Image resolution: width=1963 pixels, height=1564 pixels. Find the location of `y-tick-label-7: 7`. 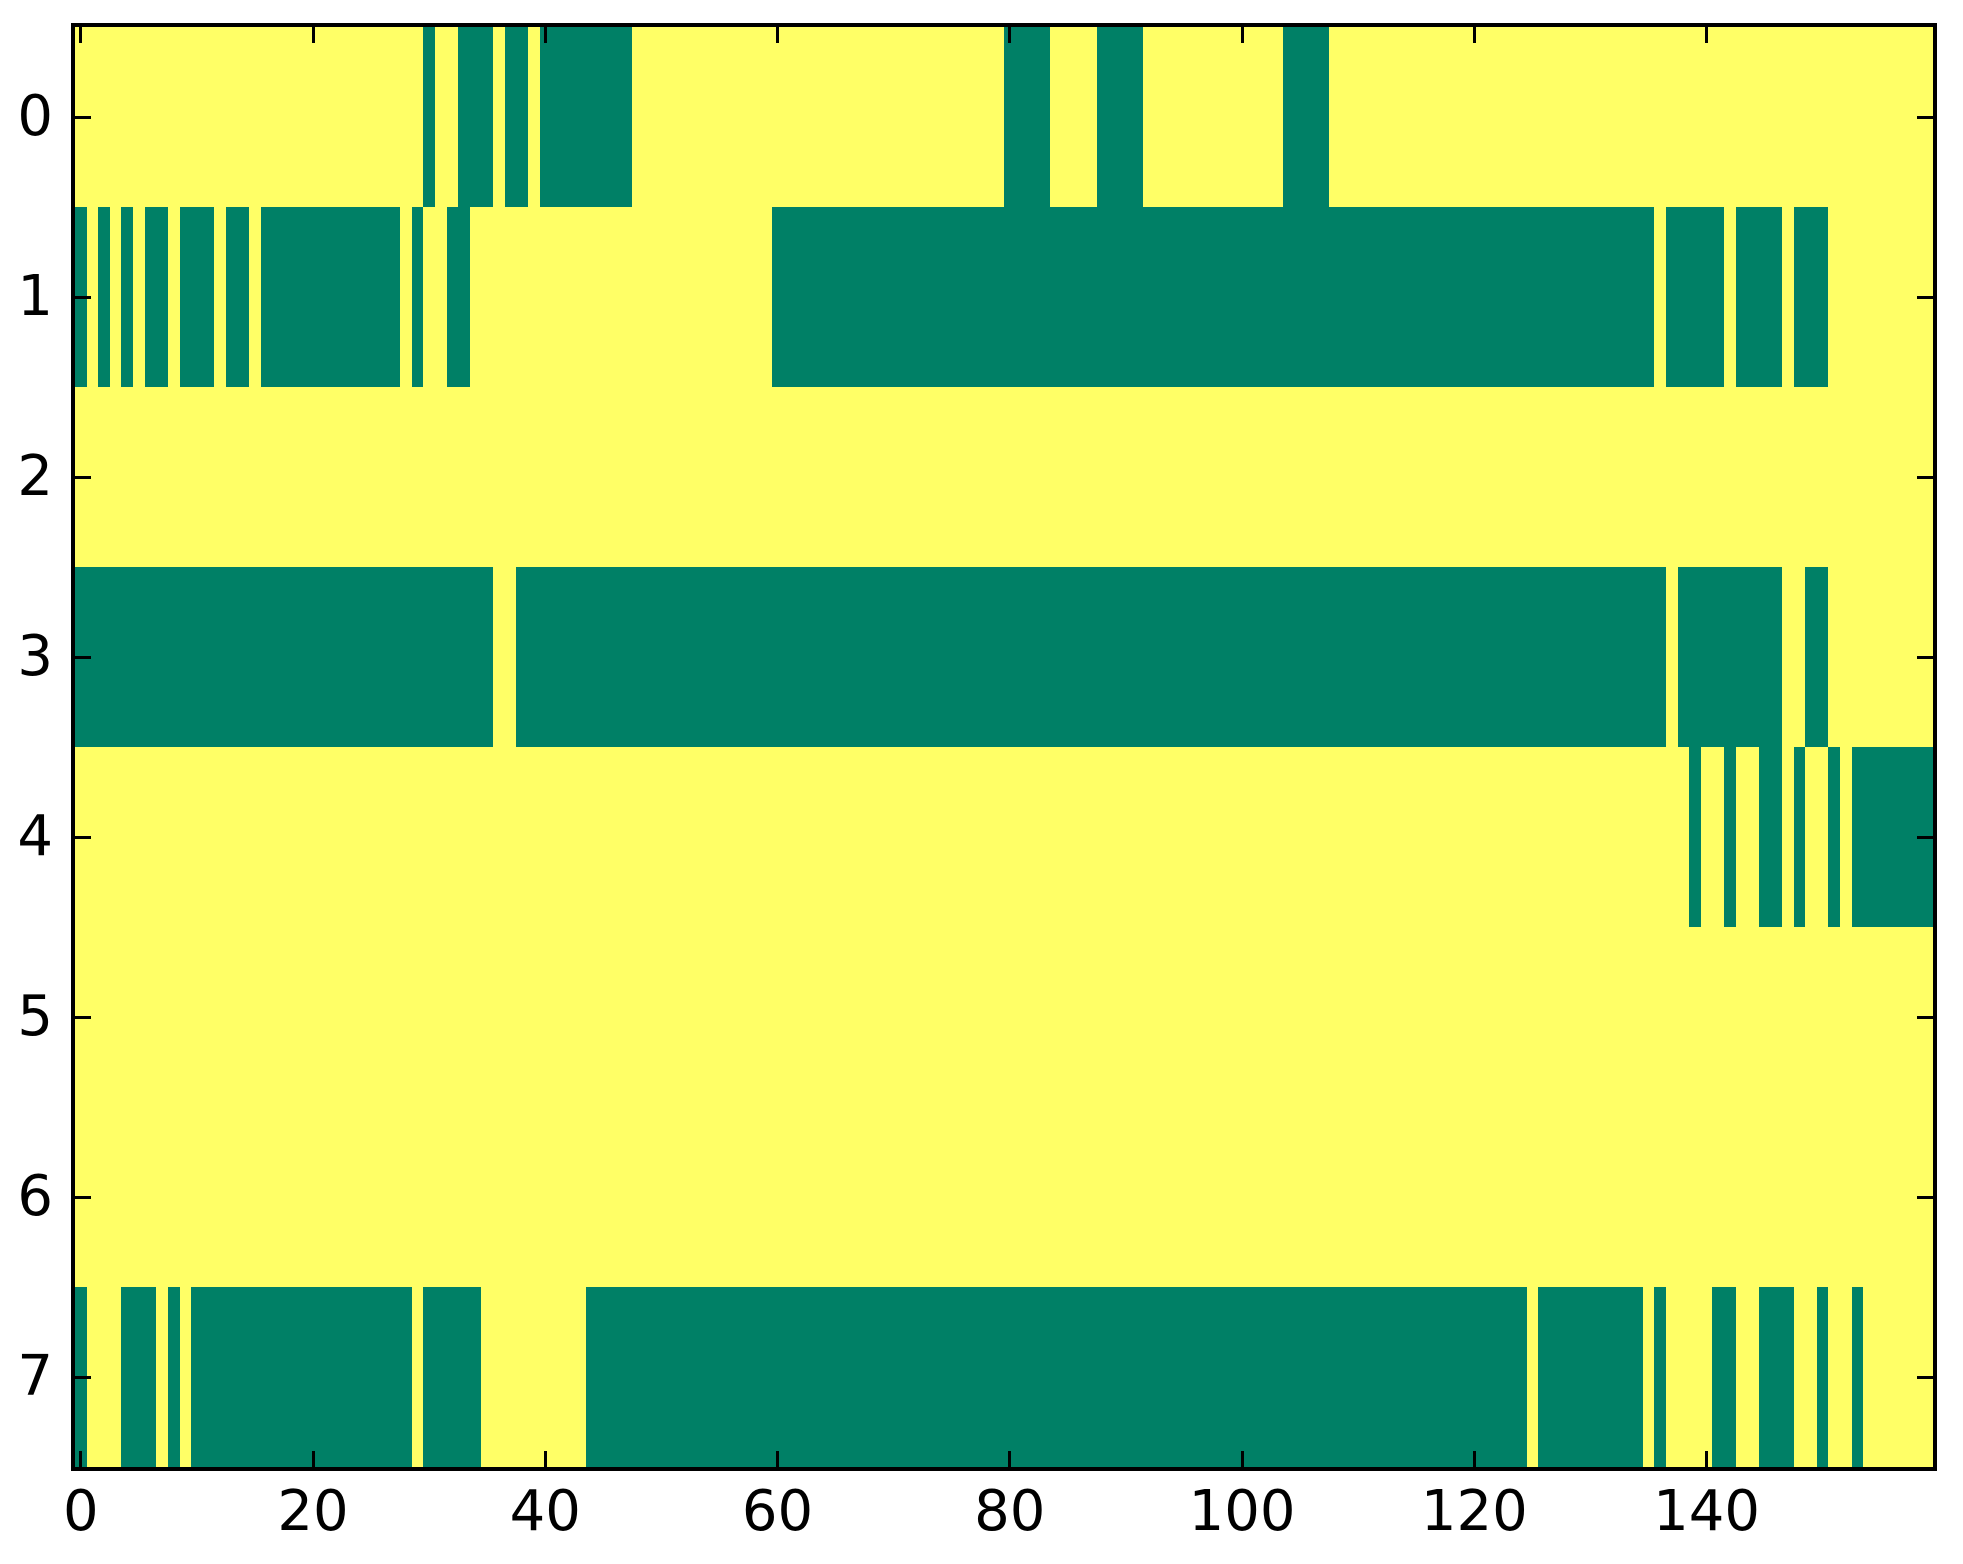

y-tick-label-7: 7 is located at coordinates (35, 1376).